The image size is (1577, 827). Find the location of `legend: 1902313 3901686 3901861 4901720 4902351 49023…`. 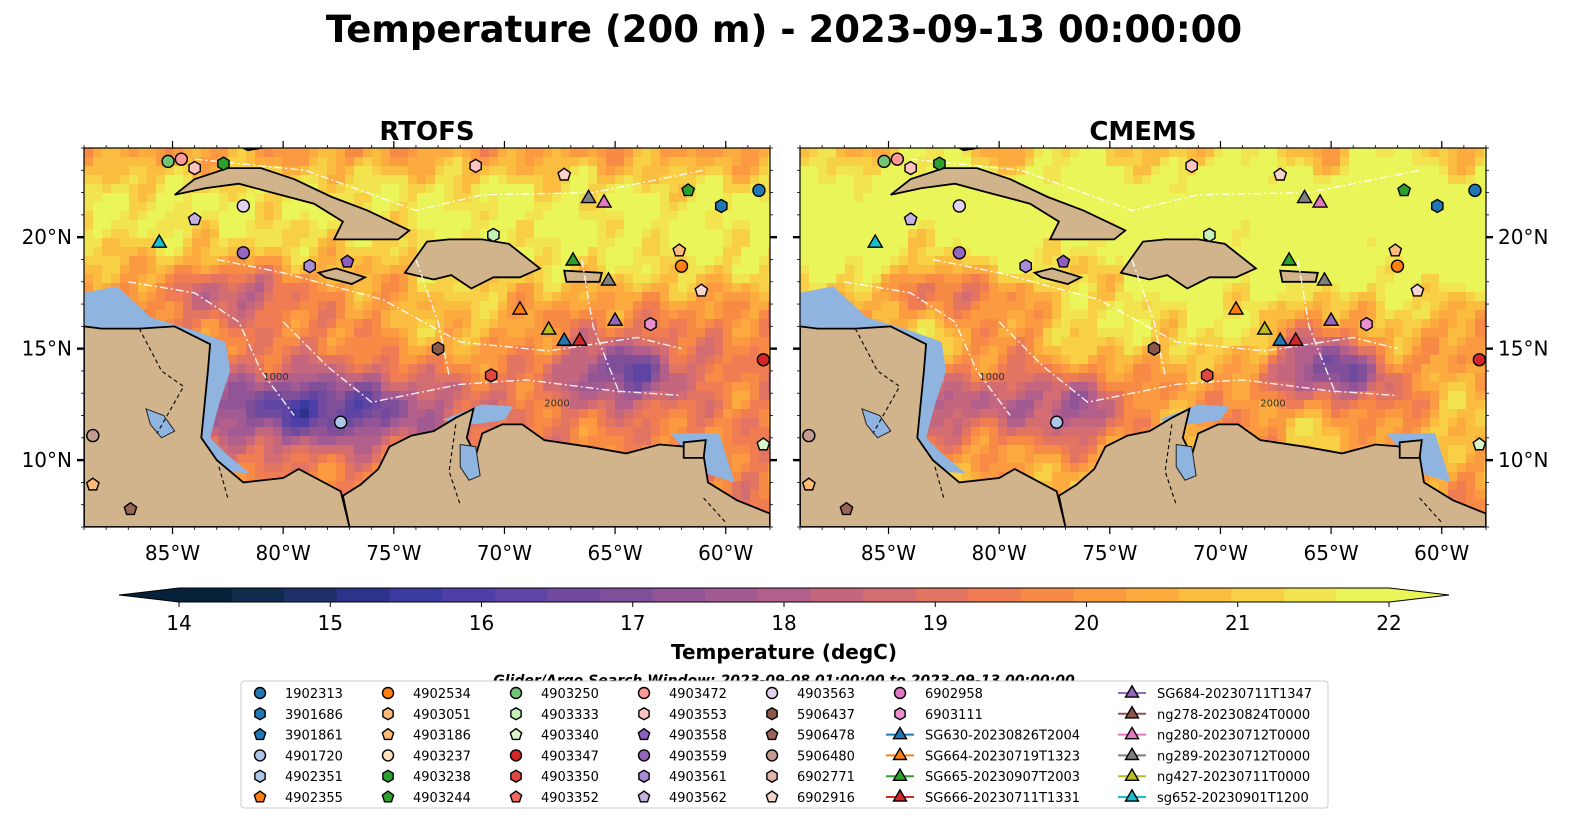

legend: 1902313 3901686 3901861 4901720 4902351 49023… is located at coordinates (784, 744).